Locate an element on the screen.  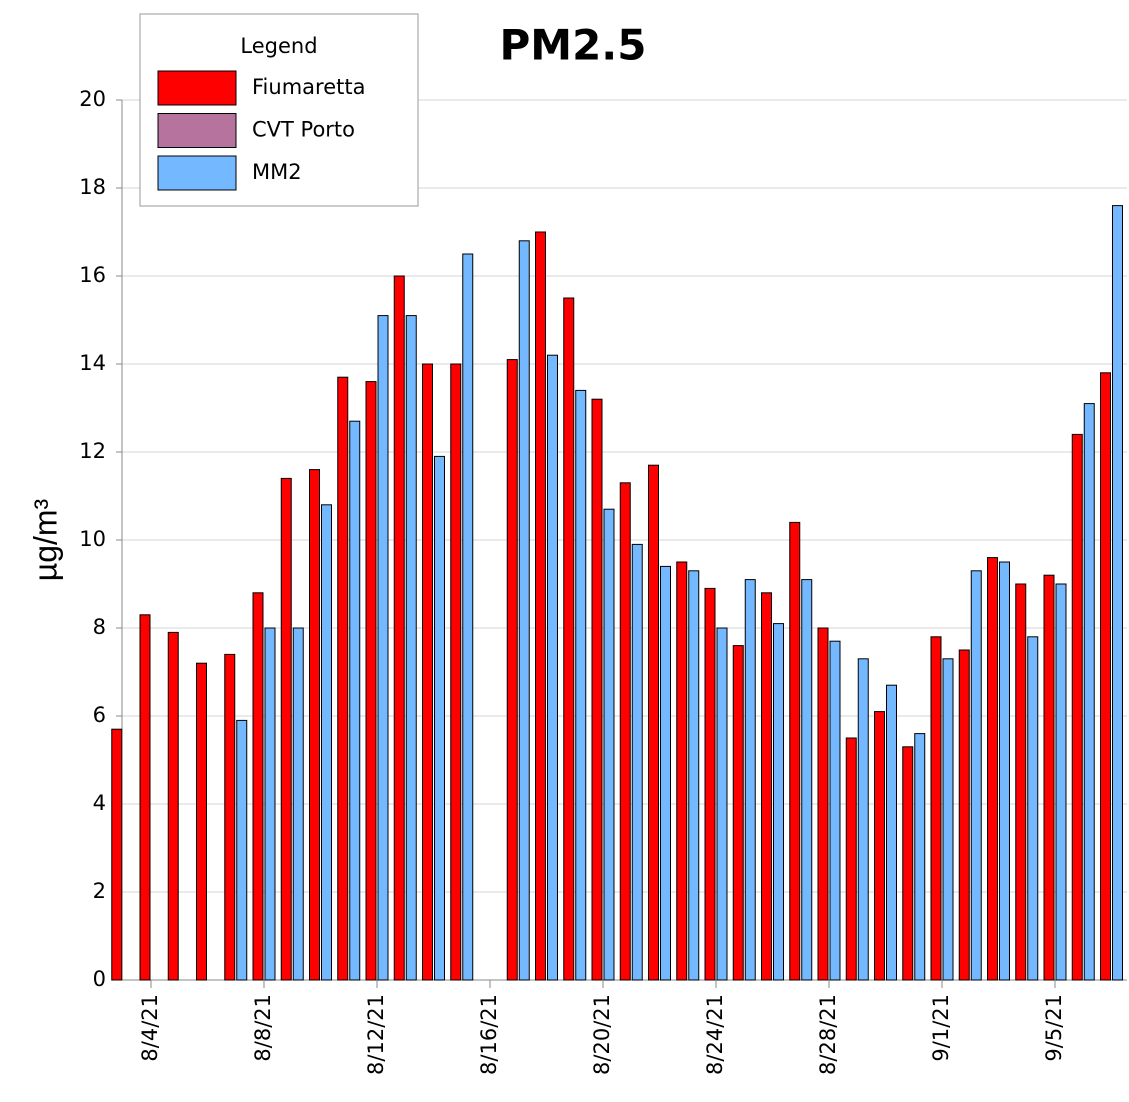
legend-title: Legend is located at coordinates (278, 46).